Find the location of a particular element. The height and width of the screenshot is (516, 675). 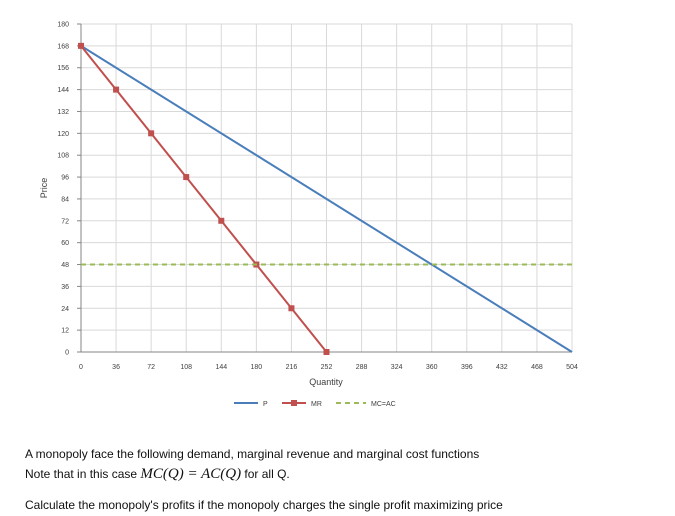

legend: P MR MC=AC is located at coordinates (315, 404).